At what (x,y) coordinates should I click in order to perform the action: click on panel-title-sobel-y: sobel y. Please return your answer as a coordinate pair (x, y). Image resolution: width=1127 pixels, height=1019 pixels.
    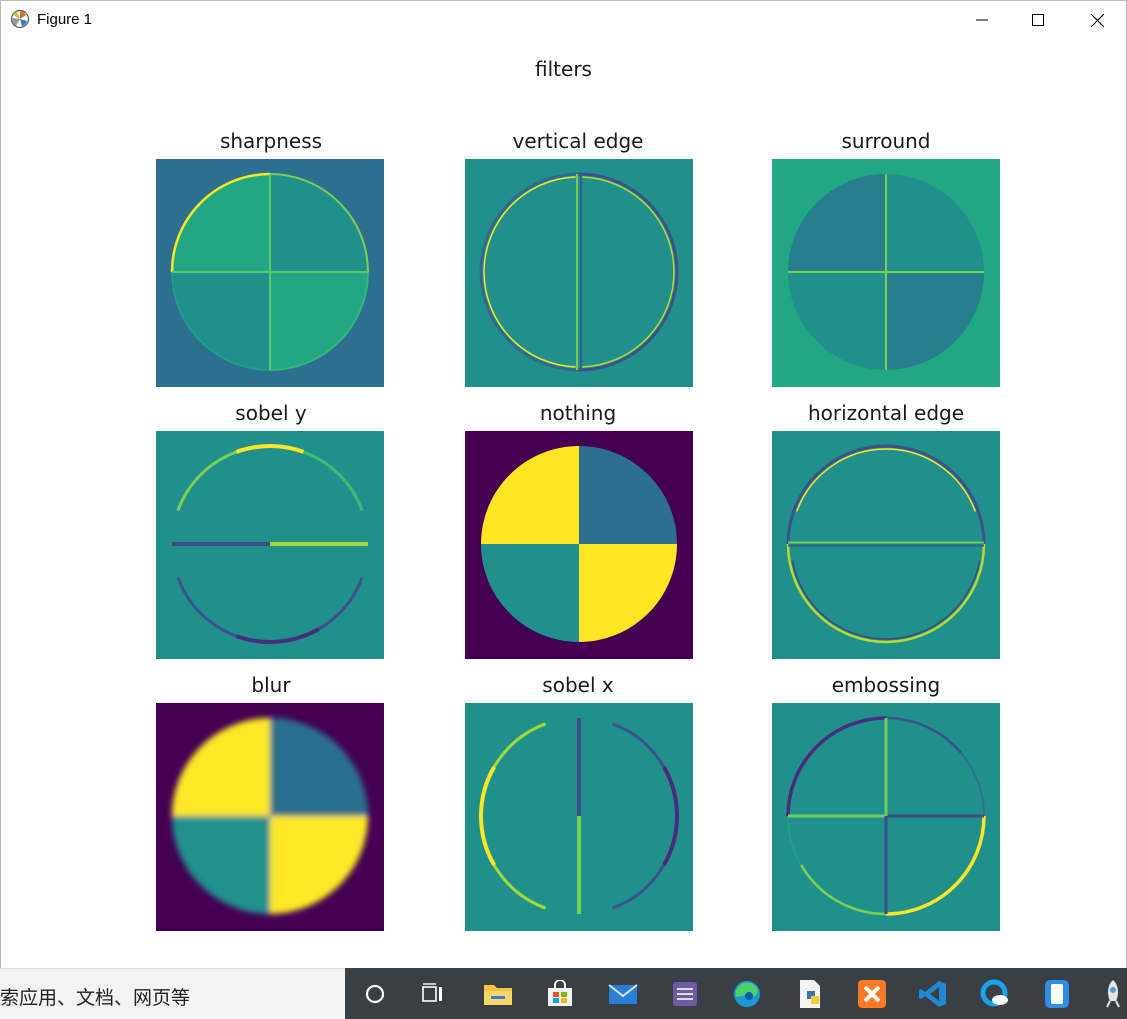
    Looking at the image, I should click on (271, 413).